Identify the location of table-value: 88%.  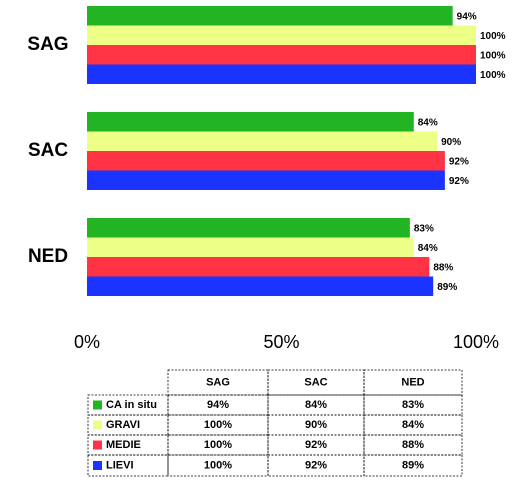
(413, 445).